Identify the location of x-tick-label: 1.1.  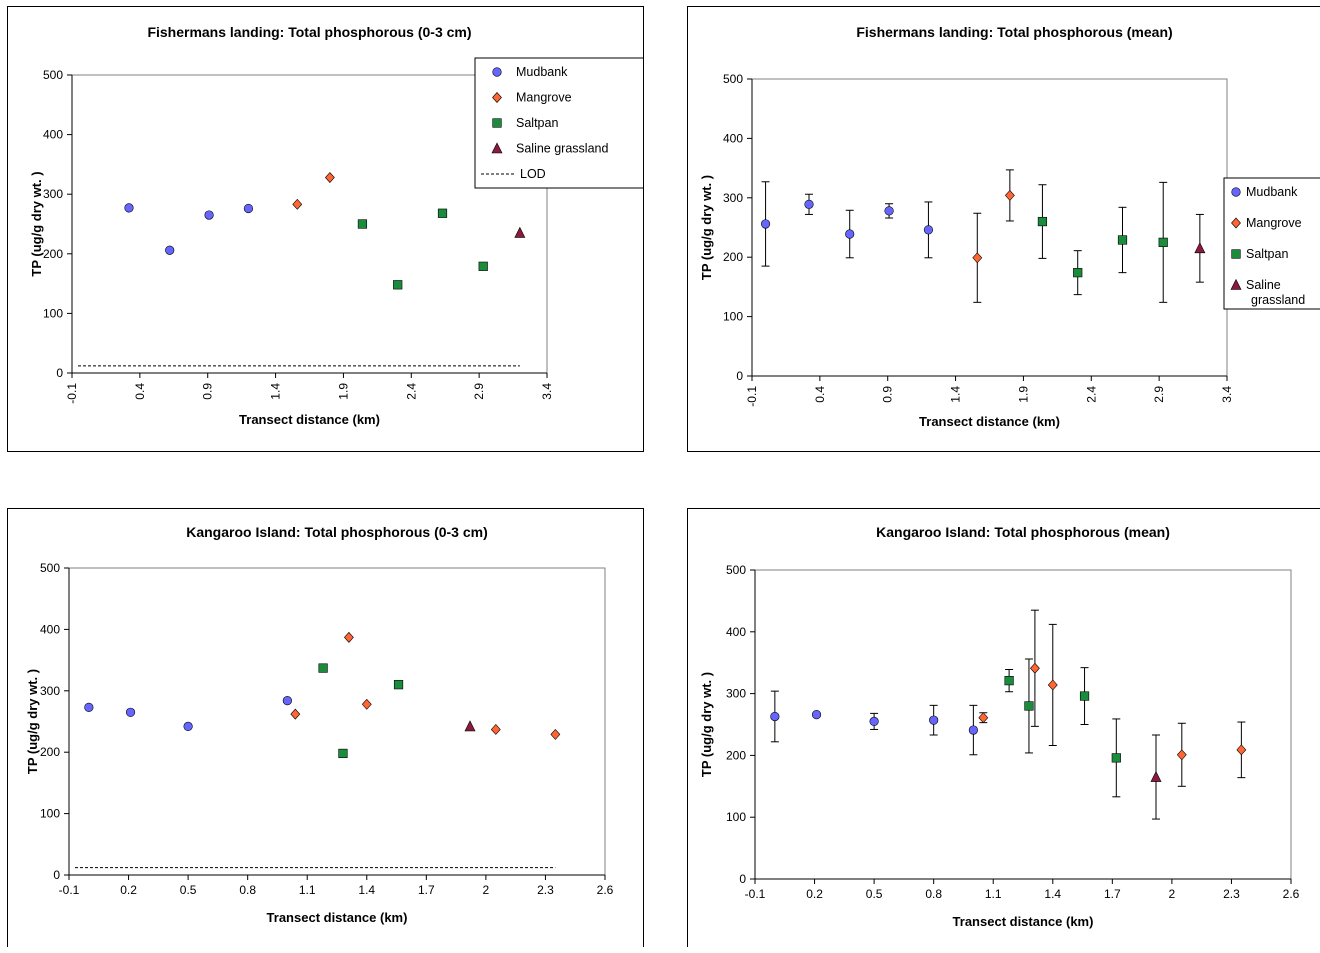
(307, 890).